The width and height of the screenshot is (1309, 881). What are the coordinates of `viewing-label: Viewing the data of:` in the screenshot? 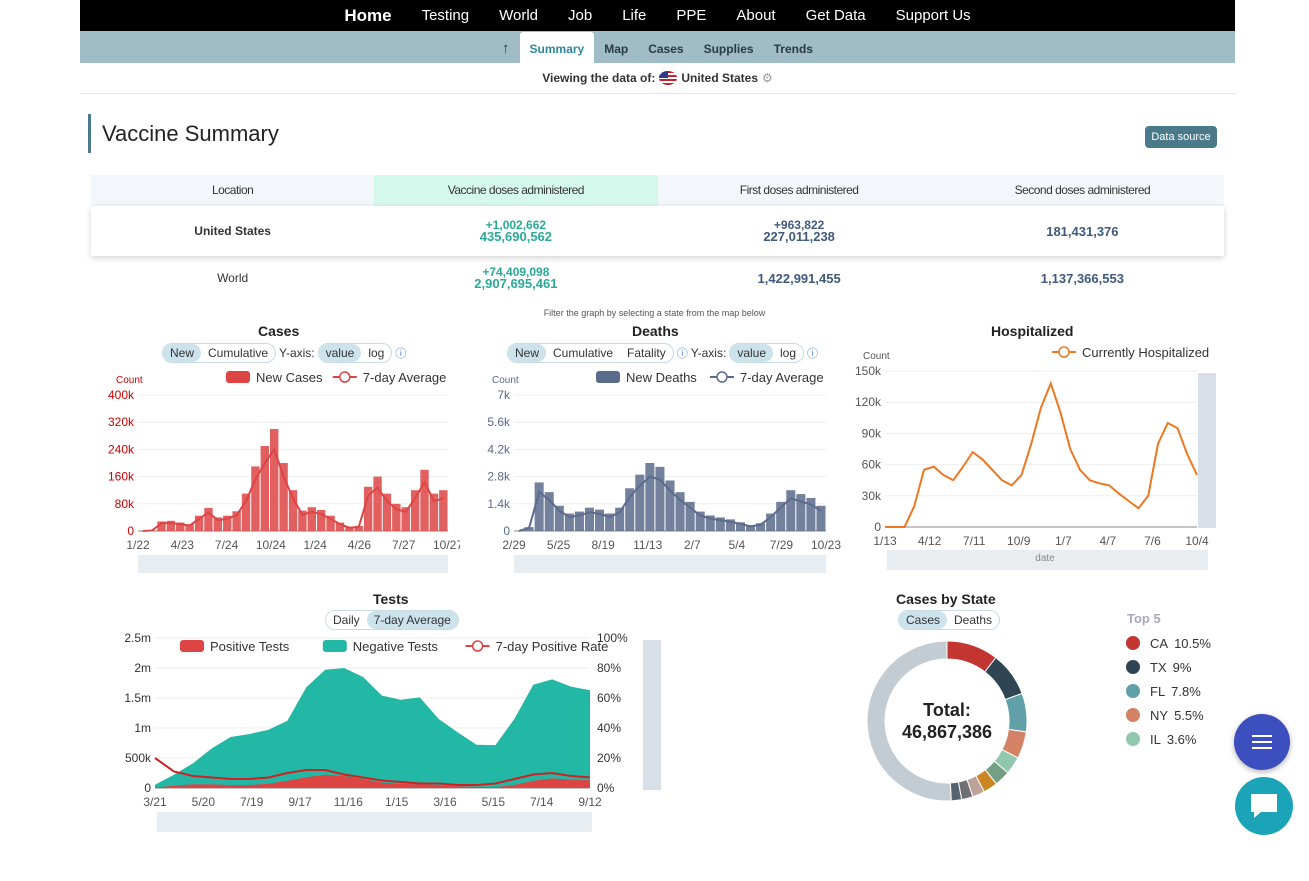 It's located at (599, 78).